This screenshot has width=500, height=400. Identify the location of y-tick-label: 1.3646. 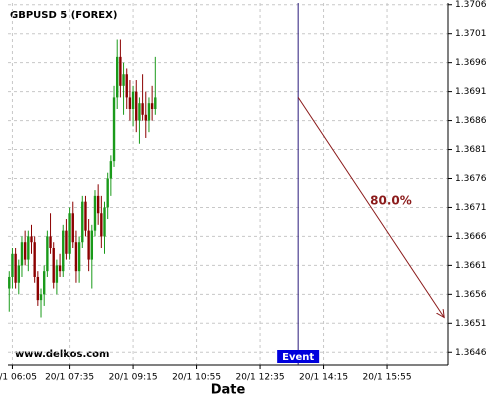
(471, 353).